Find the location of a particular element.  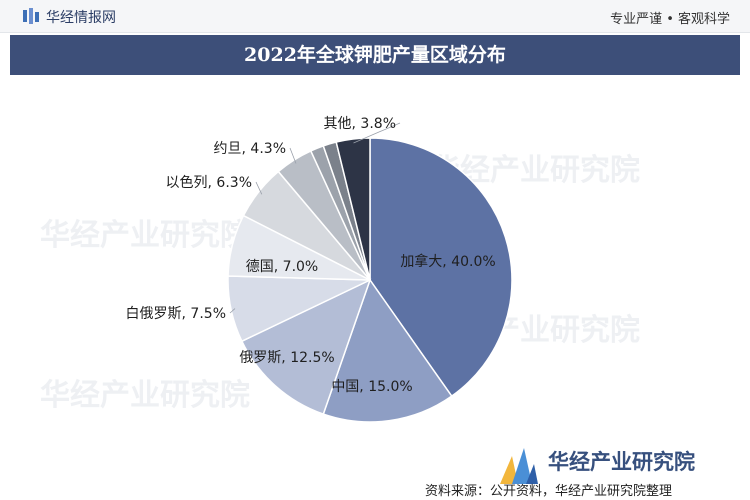

brand-logo-icon is located at coordinates (519, 466).